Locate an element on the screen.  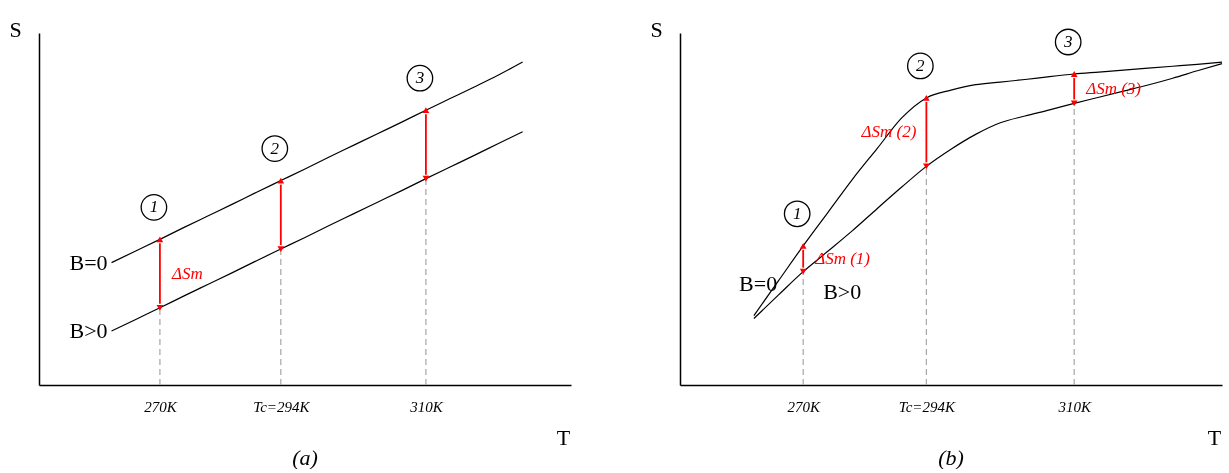
series-label: B>0 is located at coordinates (88, 331).